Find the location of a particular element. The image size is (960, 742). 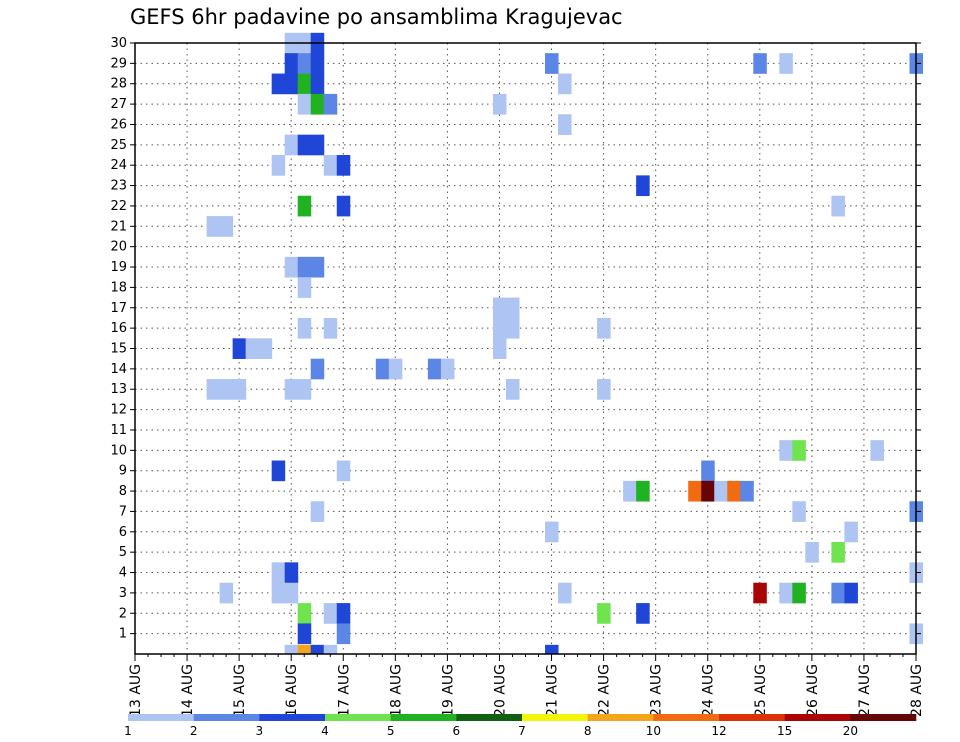

x-tick-label: 20 AUG is located at coordinates (500, 690).